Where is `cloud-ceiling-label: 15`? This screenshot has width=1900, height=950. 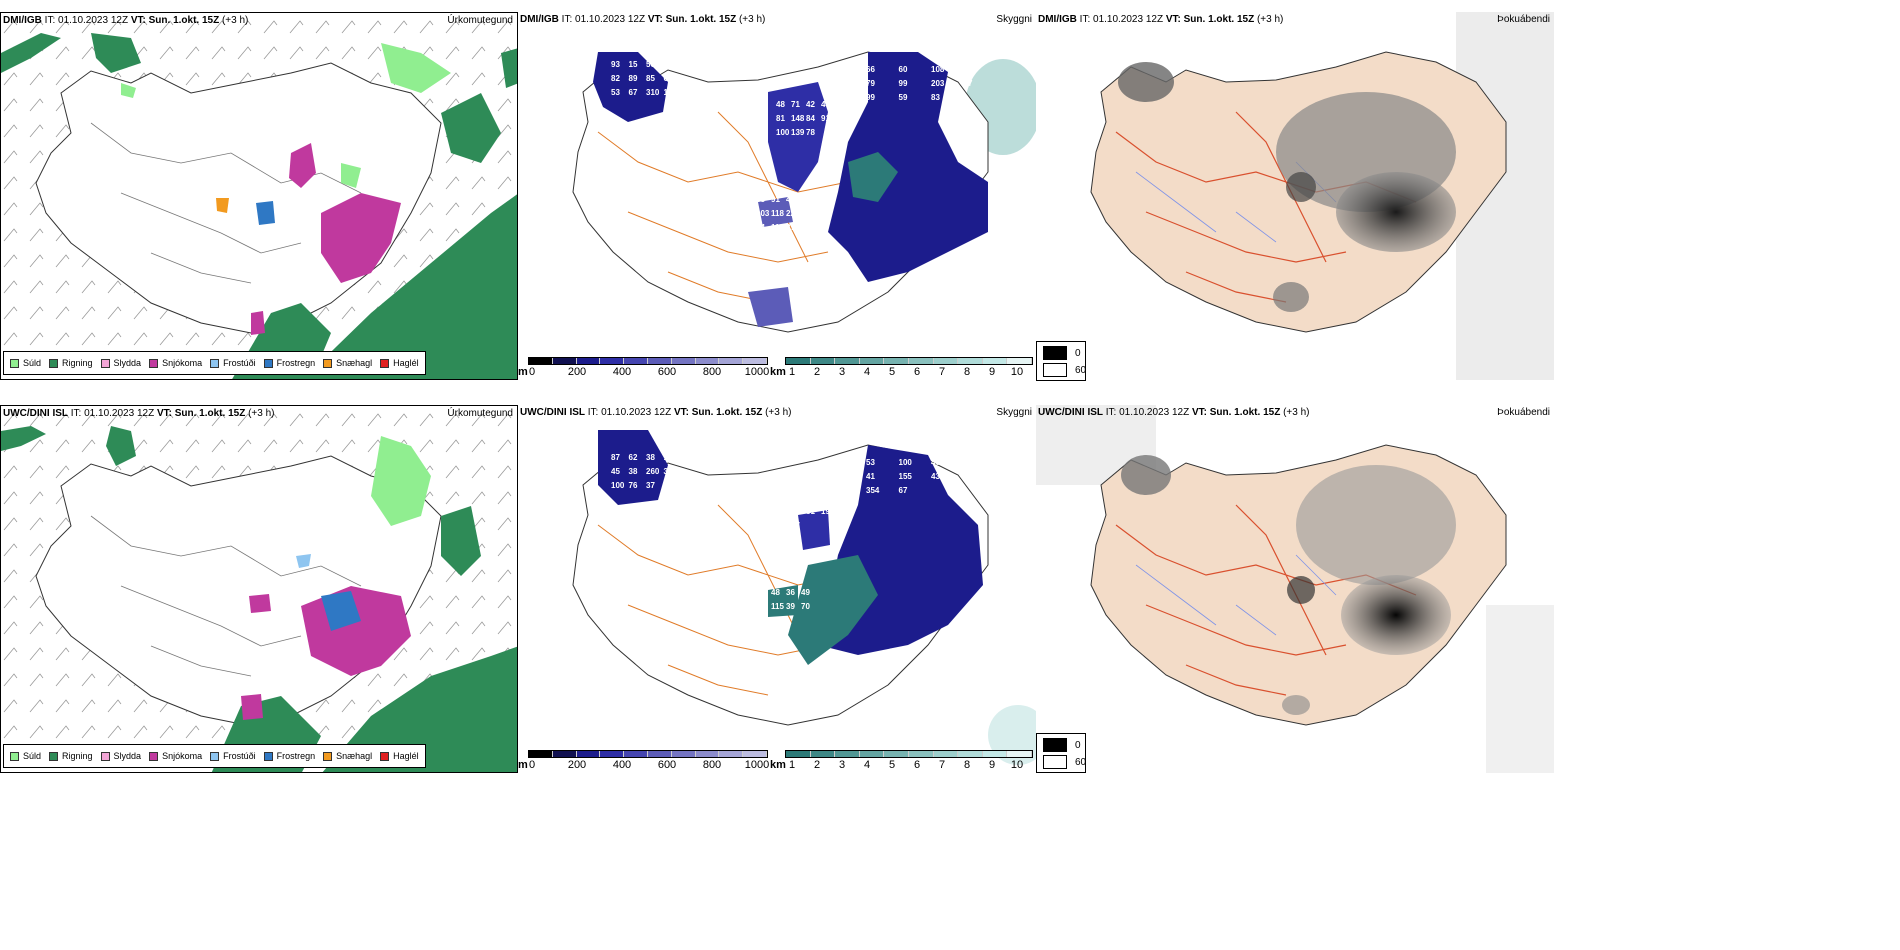
cloud-ceiling-label: 15 is located at coordinates (633, 64).